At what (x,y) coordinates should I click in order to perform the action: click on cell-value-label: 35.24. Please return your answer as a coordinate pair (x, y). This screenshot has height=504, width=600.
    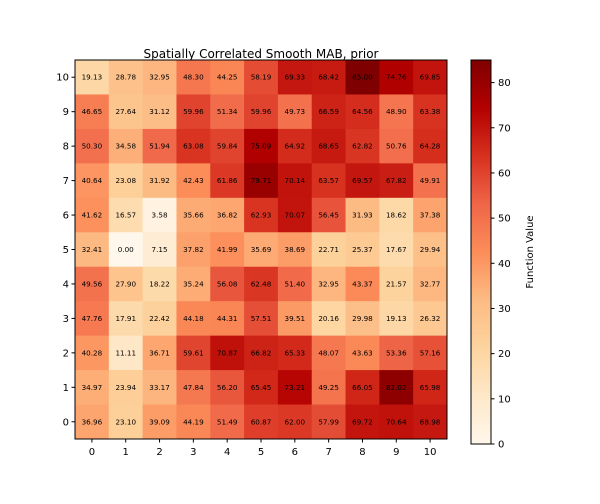
    Looking at the image, I should click on (193, 283).